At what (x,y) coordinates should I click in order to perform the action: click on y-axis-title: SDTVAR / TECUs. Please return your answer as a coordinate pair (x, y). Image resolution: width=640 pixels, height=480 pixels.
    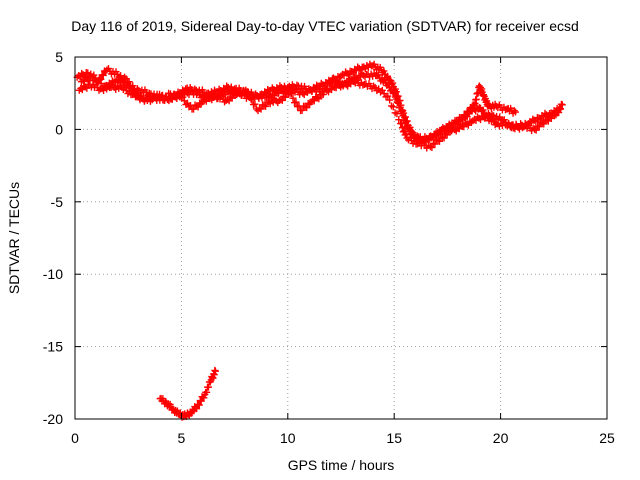
    Looking at the image, I should click on (14, 238).